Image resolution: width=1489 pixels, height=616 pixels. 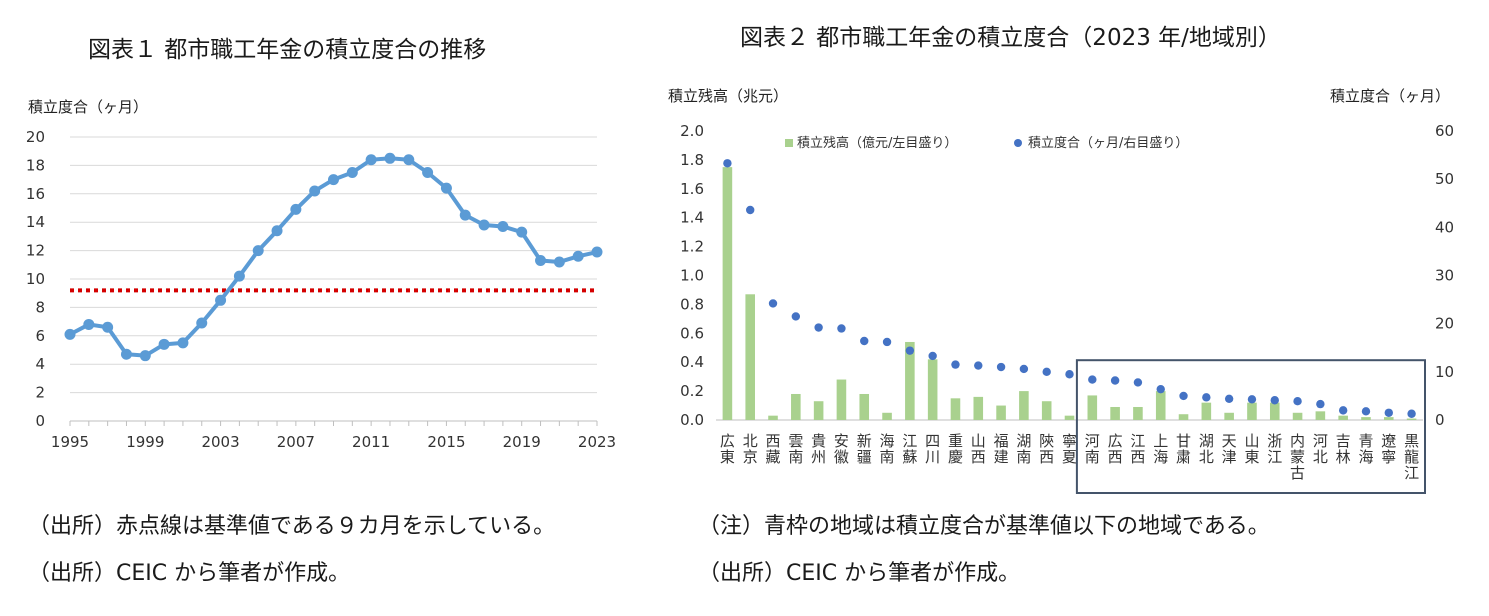 I want to click on fig2-left-tick-label: 1.2, so click(x=692, y=247).